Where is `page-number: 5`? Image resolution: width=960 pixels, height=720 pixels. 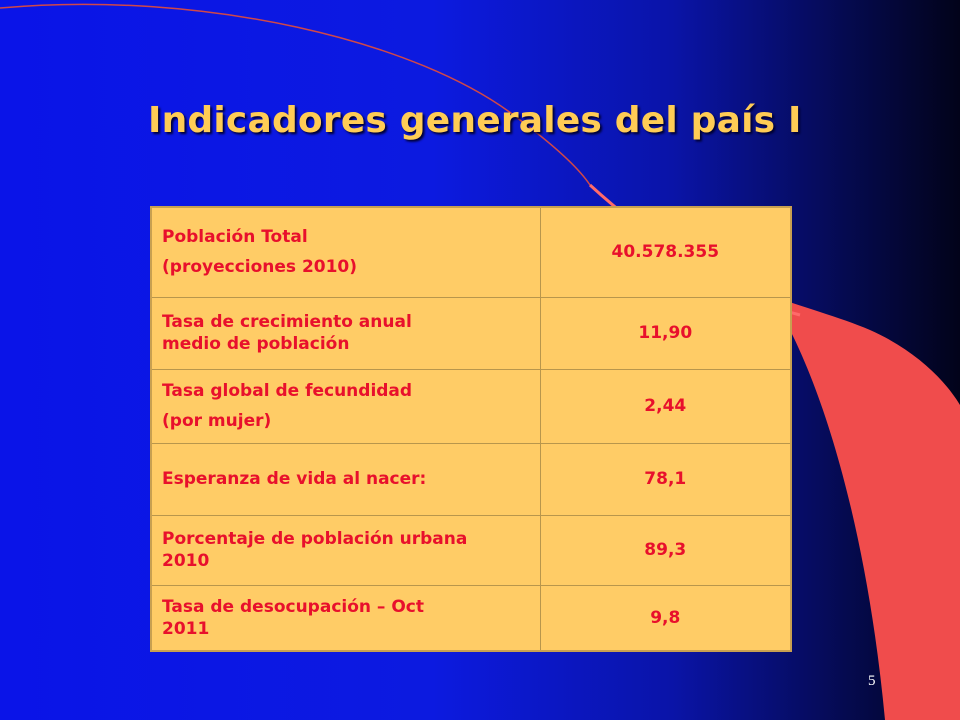
page-number: 5 is located at coordinates (872, 681).